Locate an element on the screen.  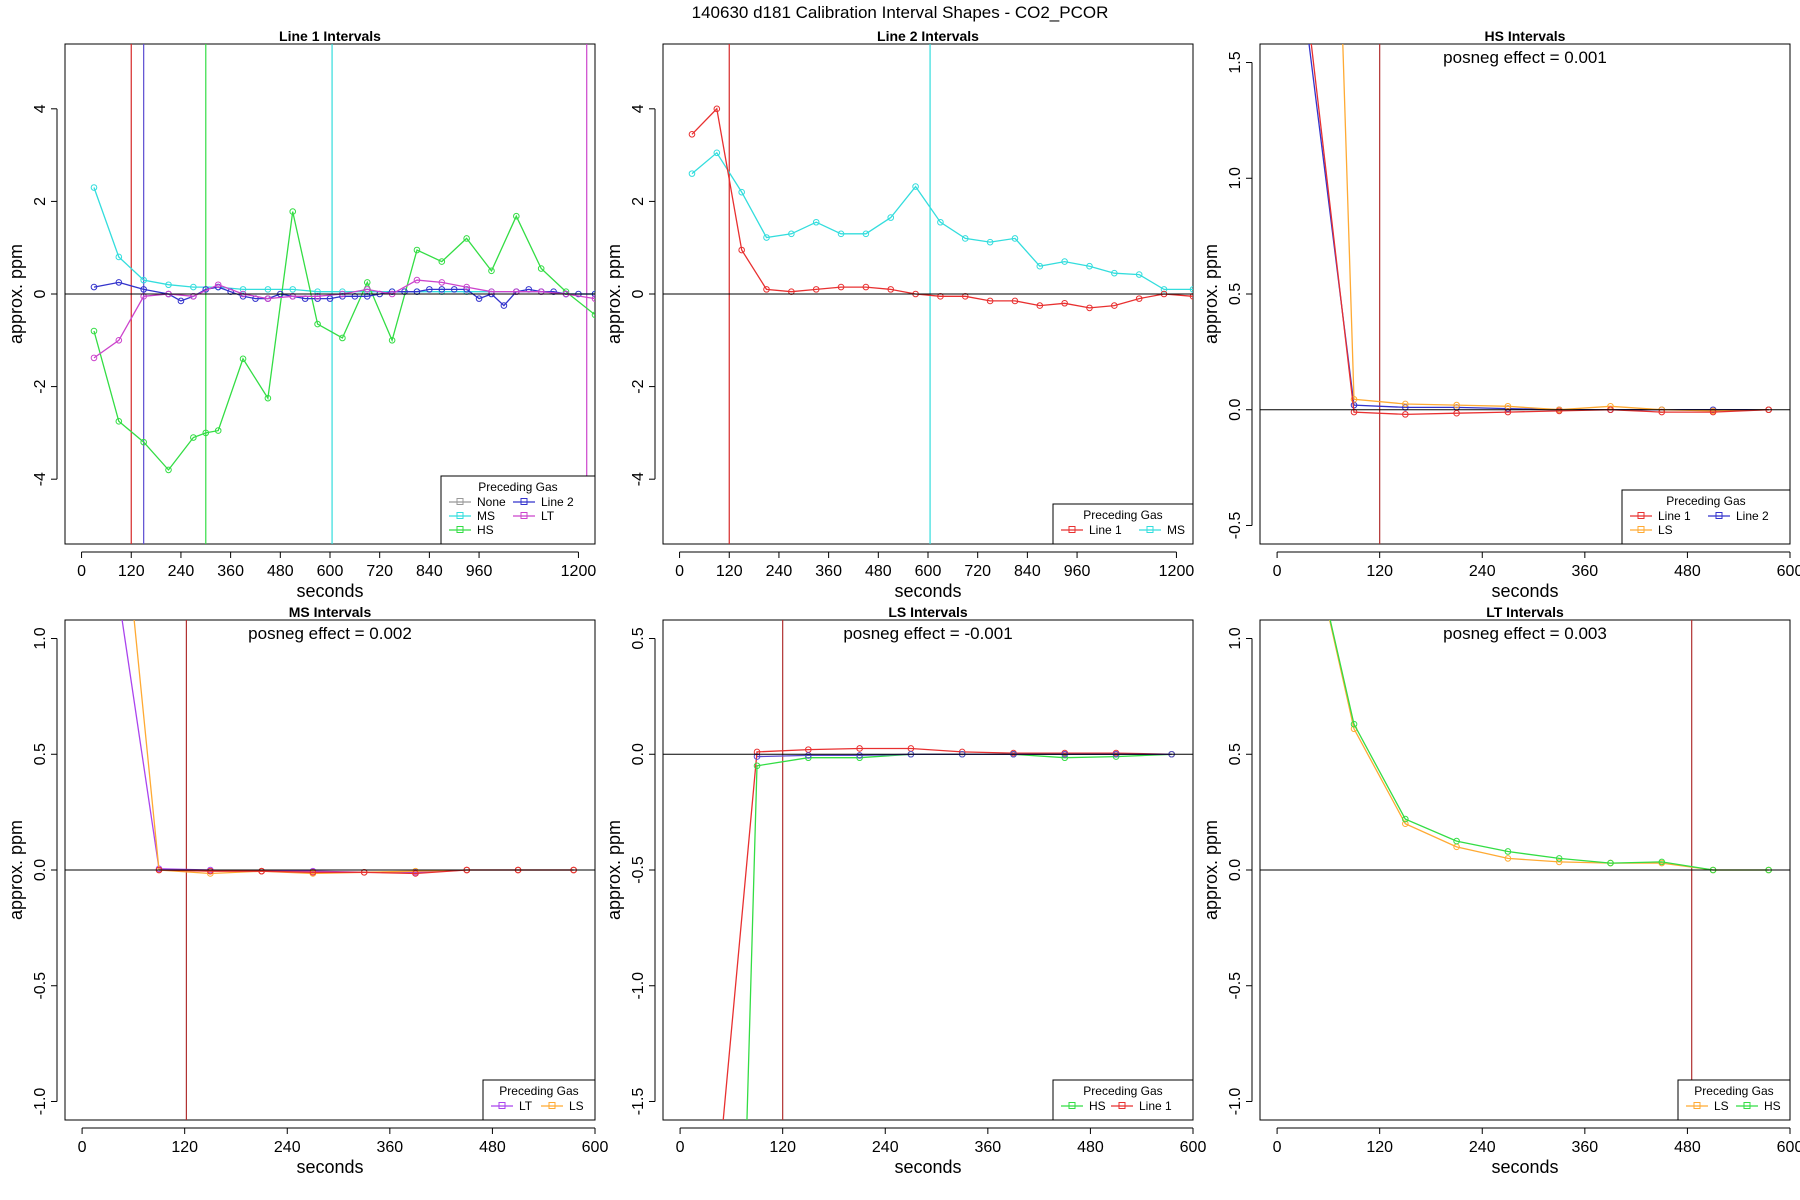
series-ms is located at coordinates (342, 241).